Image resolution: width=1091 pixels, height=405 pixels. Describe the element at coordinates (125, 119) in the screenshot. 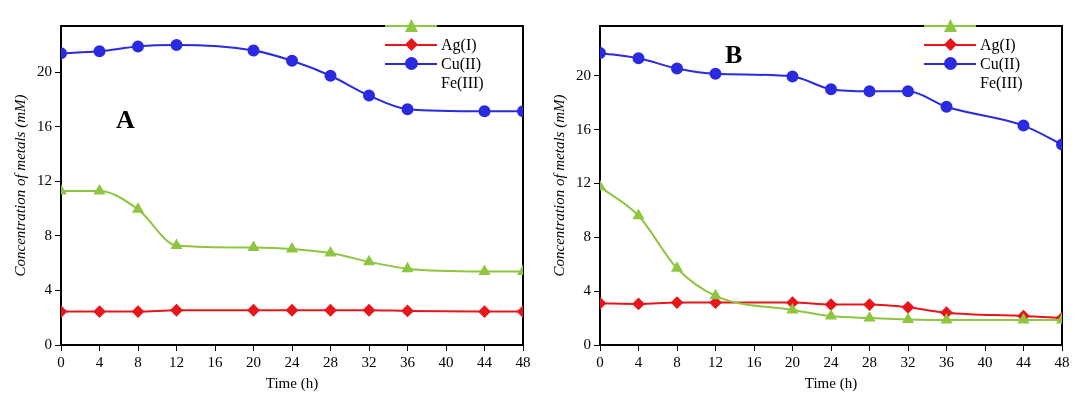

I see `annotation: A` at that location.